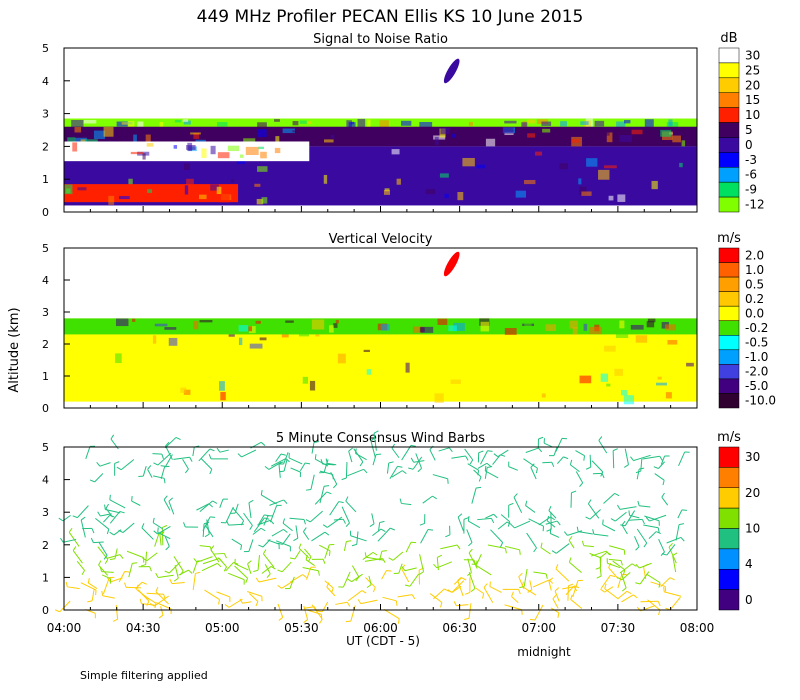 The width and height of the screenshot is (800, 700). What do you see at coordinates (752, 457) in the screenshot?
I see `colorbar-label: 30` at bounding box center [752, 457].